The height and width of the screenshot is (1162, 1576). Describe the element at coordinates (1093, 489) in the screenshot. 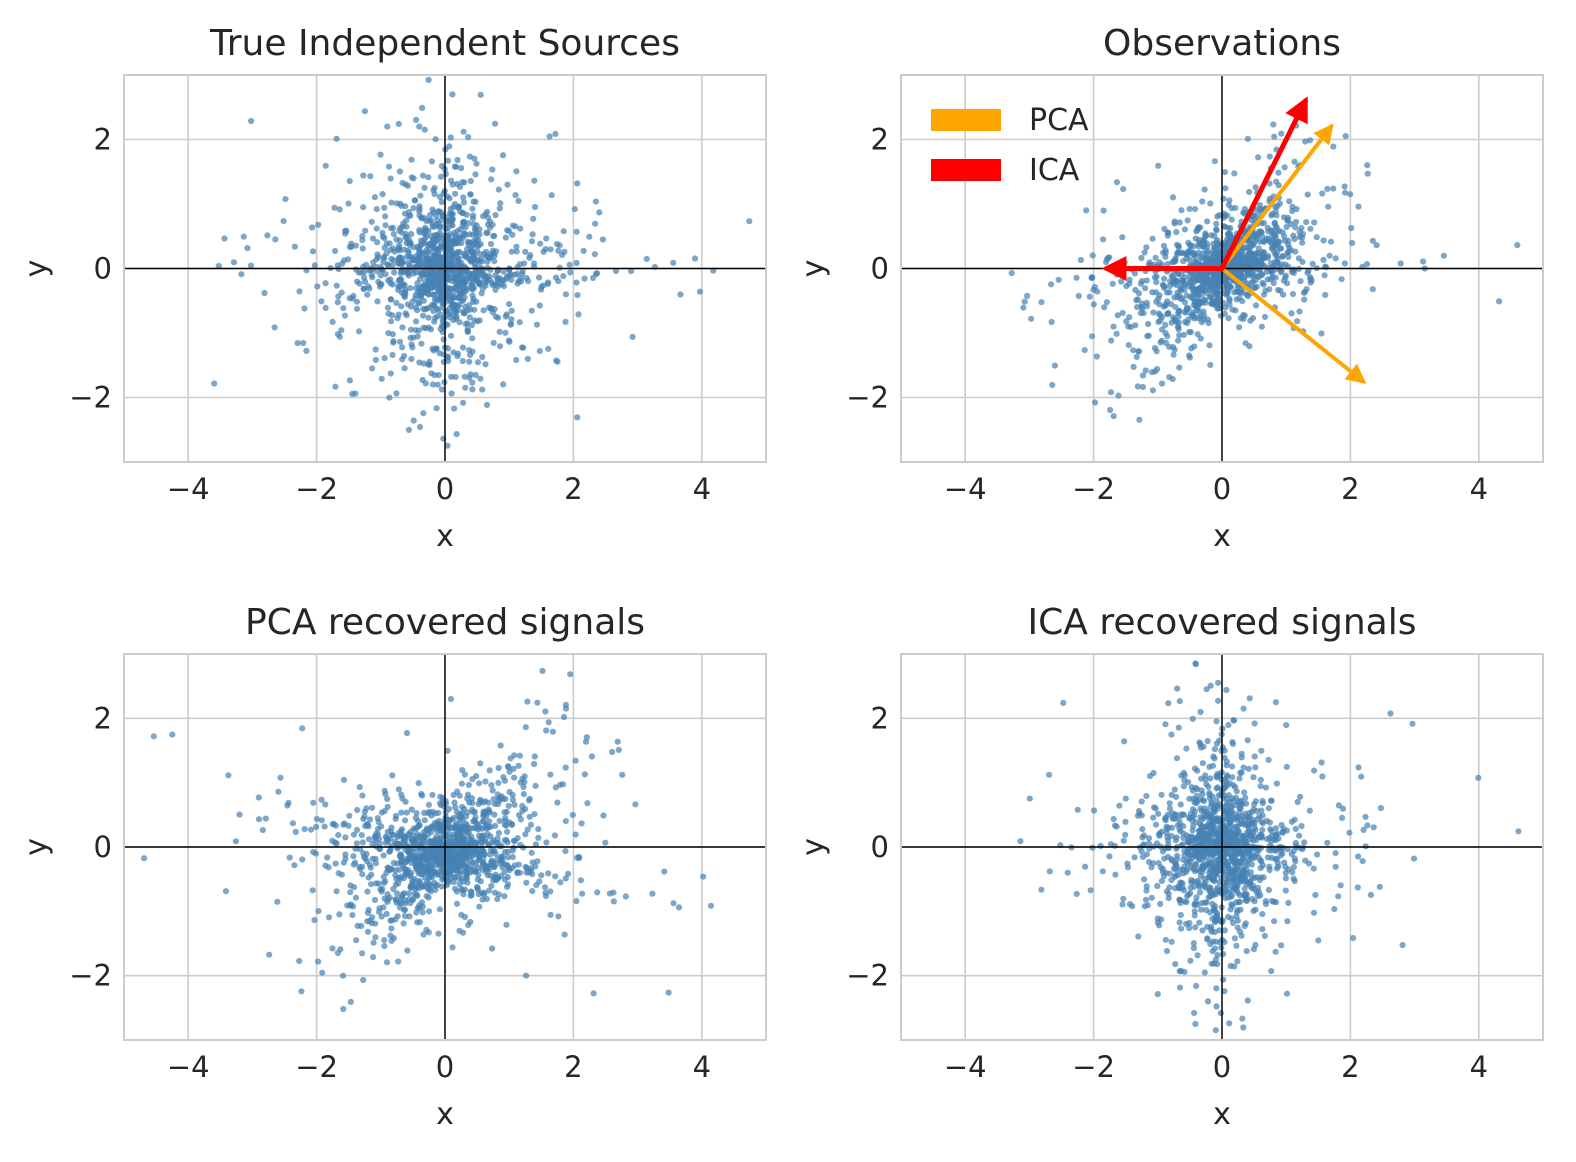

I see `x-tick-label: −2` at that location.